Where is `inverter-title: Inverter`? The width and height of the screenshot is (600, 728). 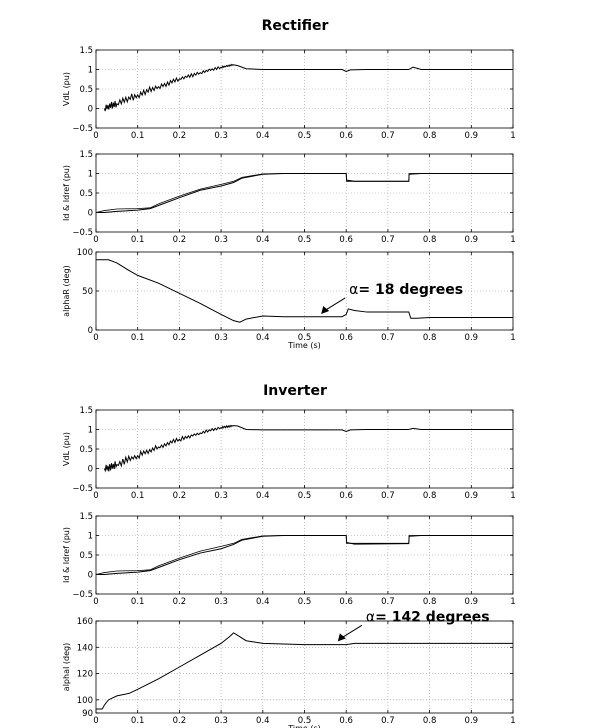 inverter-title: Inverter is located at coordinates (295, 391).